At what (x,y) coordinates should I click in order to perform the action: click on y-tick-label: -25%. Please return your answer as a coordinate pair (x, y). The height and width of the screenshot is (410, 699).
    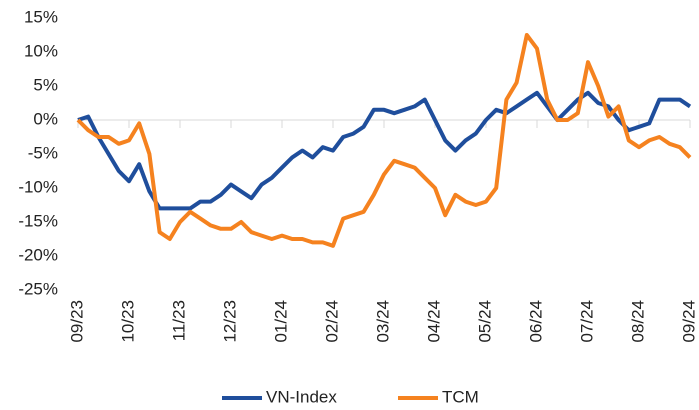
    Looking at the image, I should click on (38, 288).